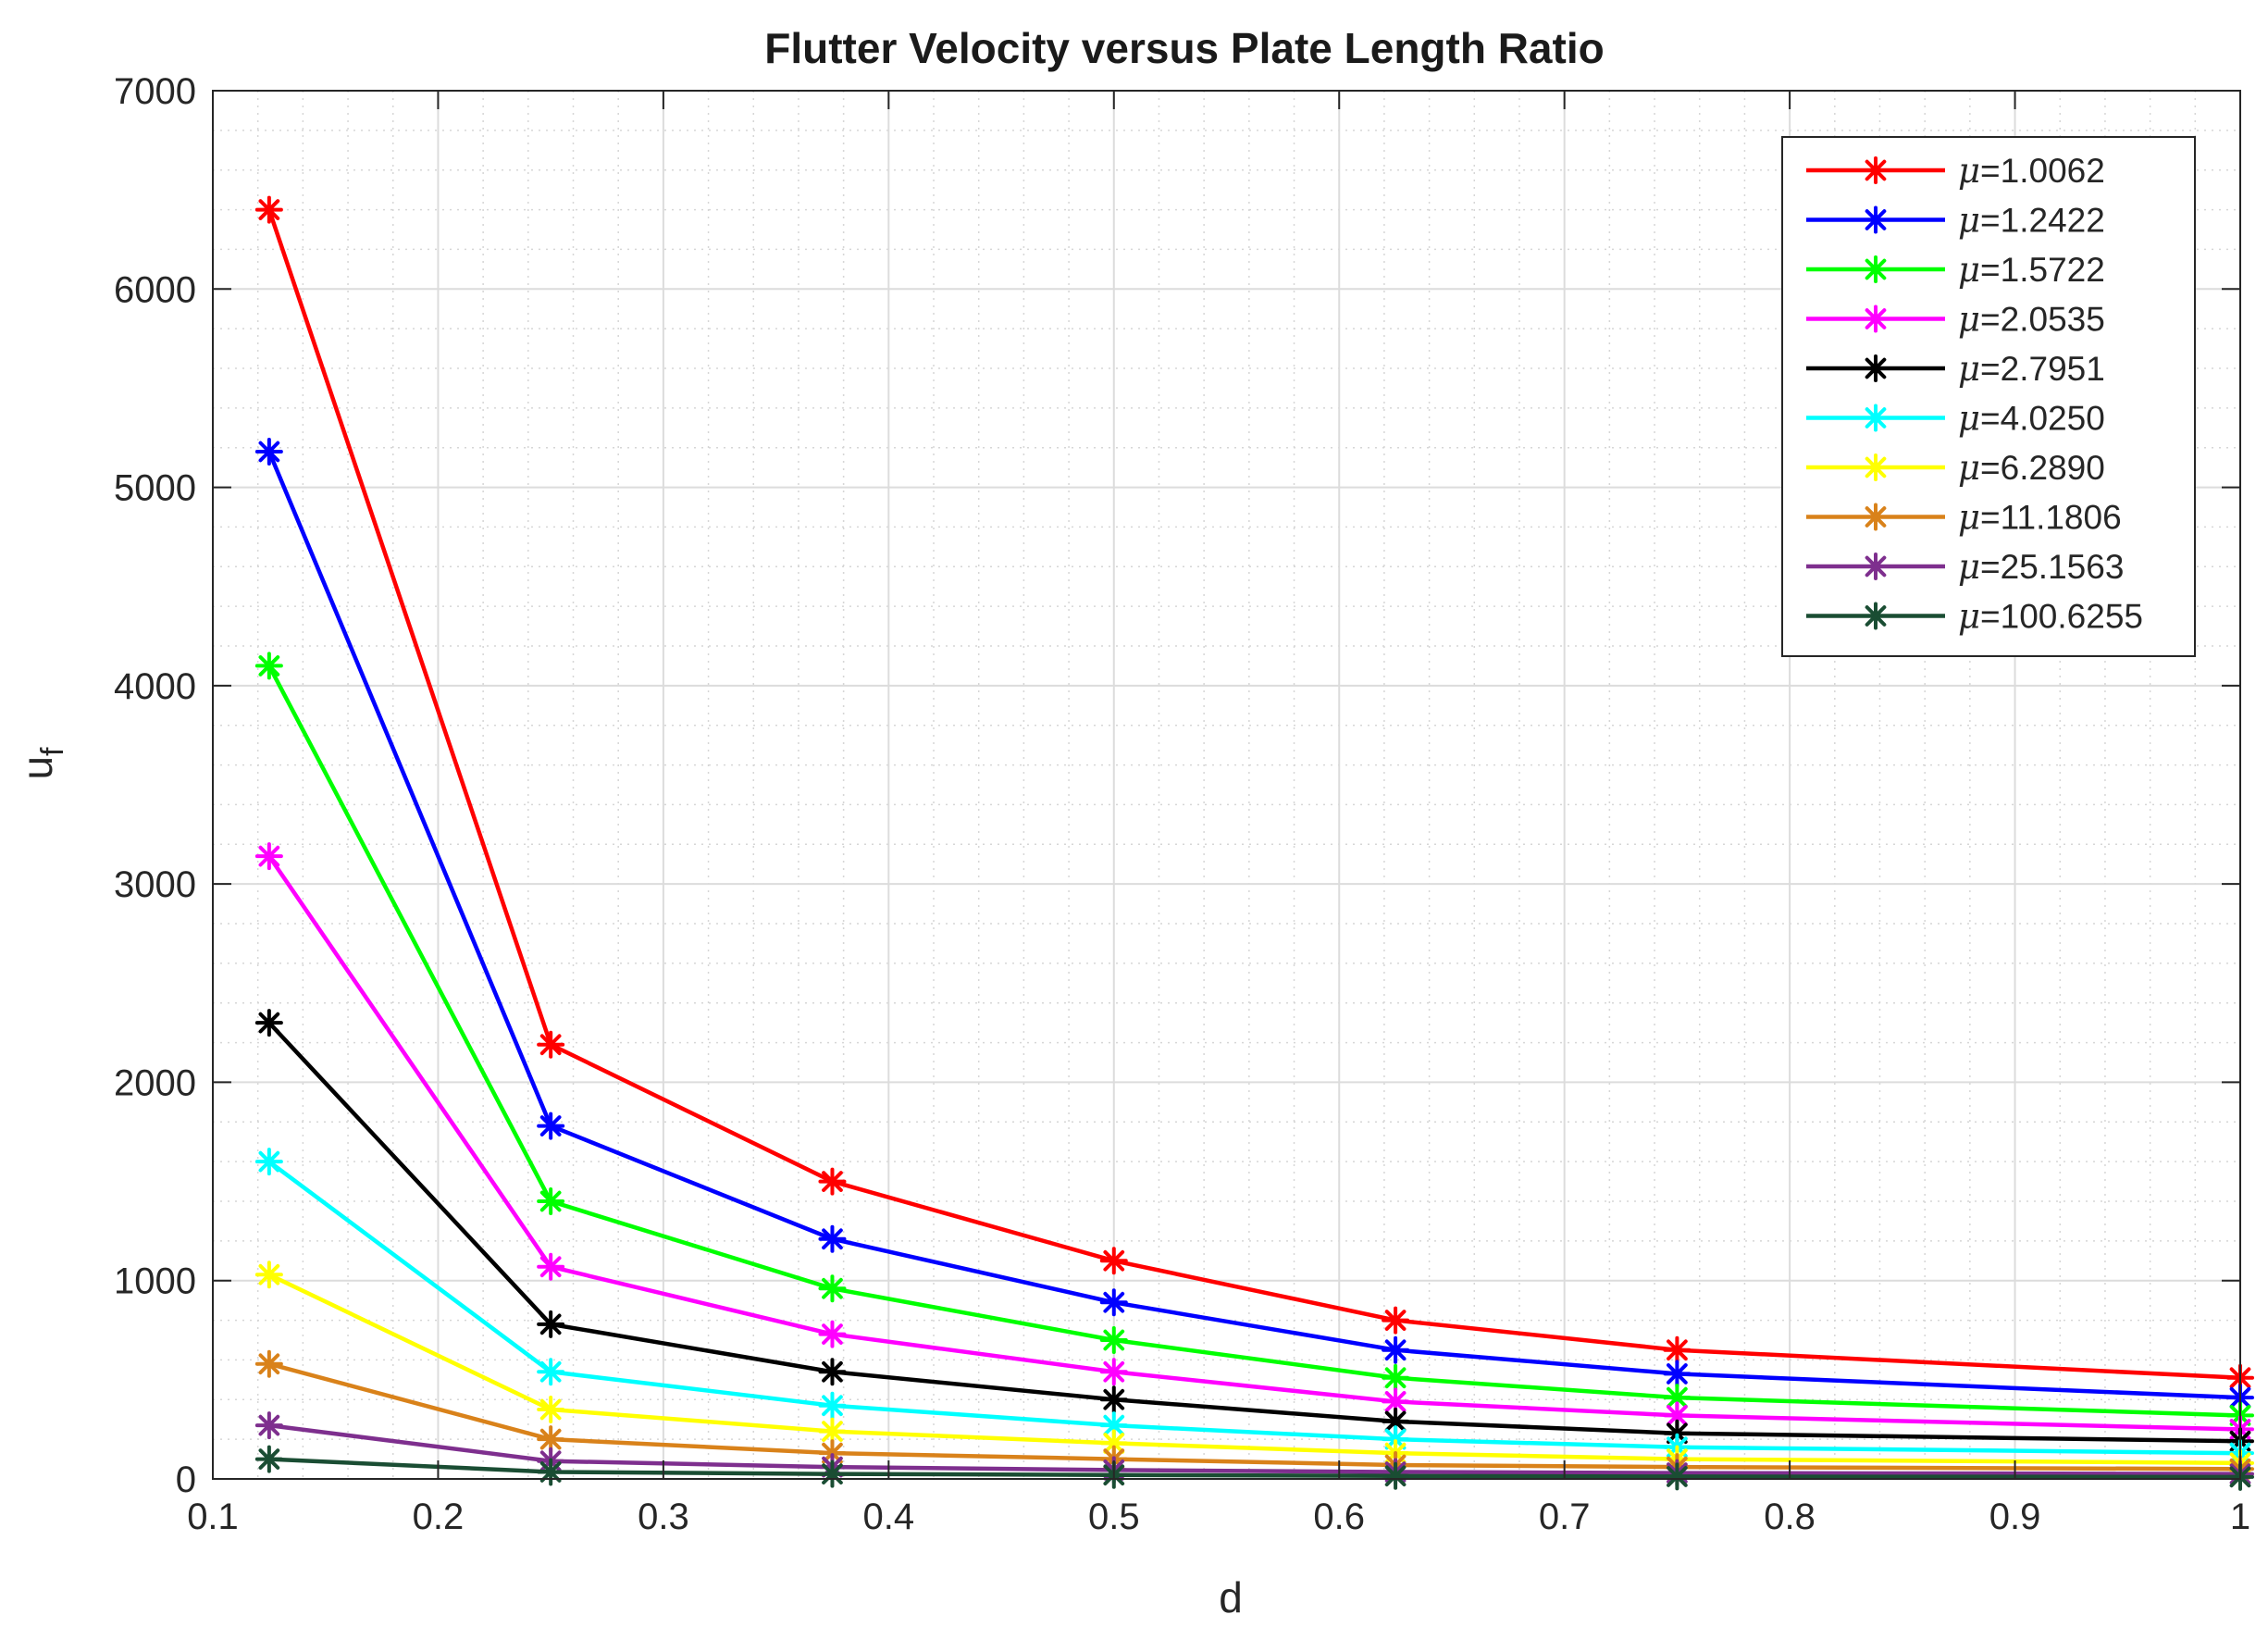  Describe the element at coordinates (2042, 270) in the screenshot. I see `legend-mu-value: =1.5722` at that location.